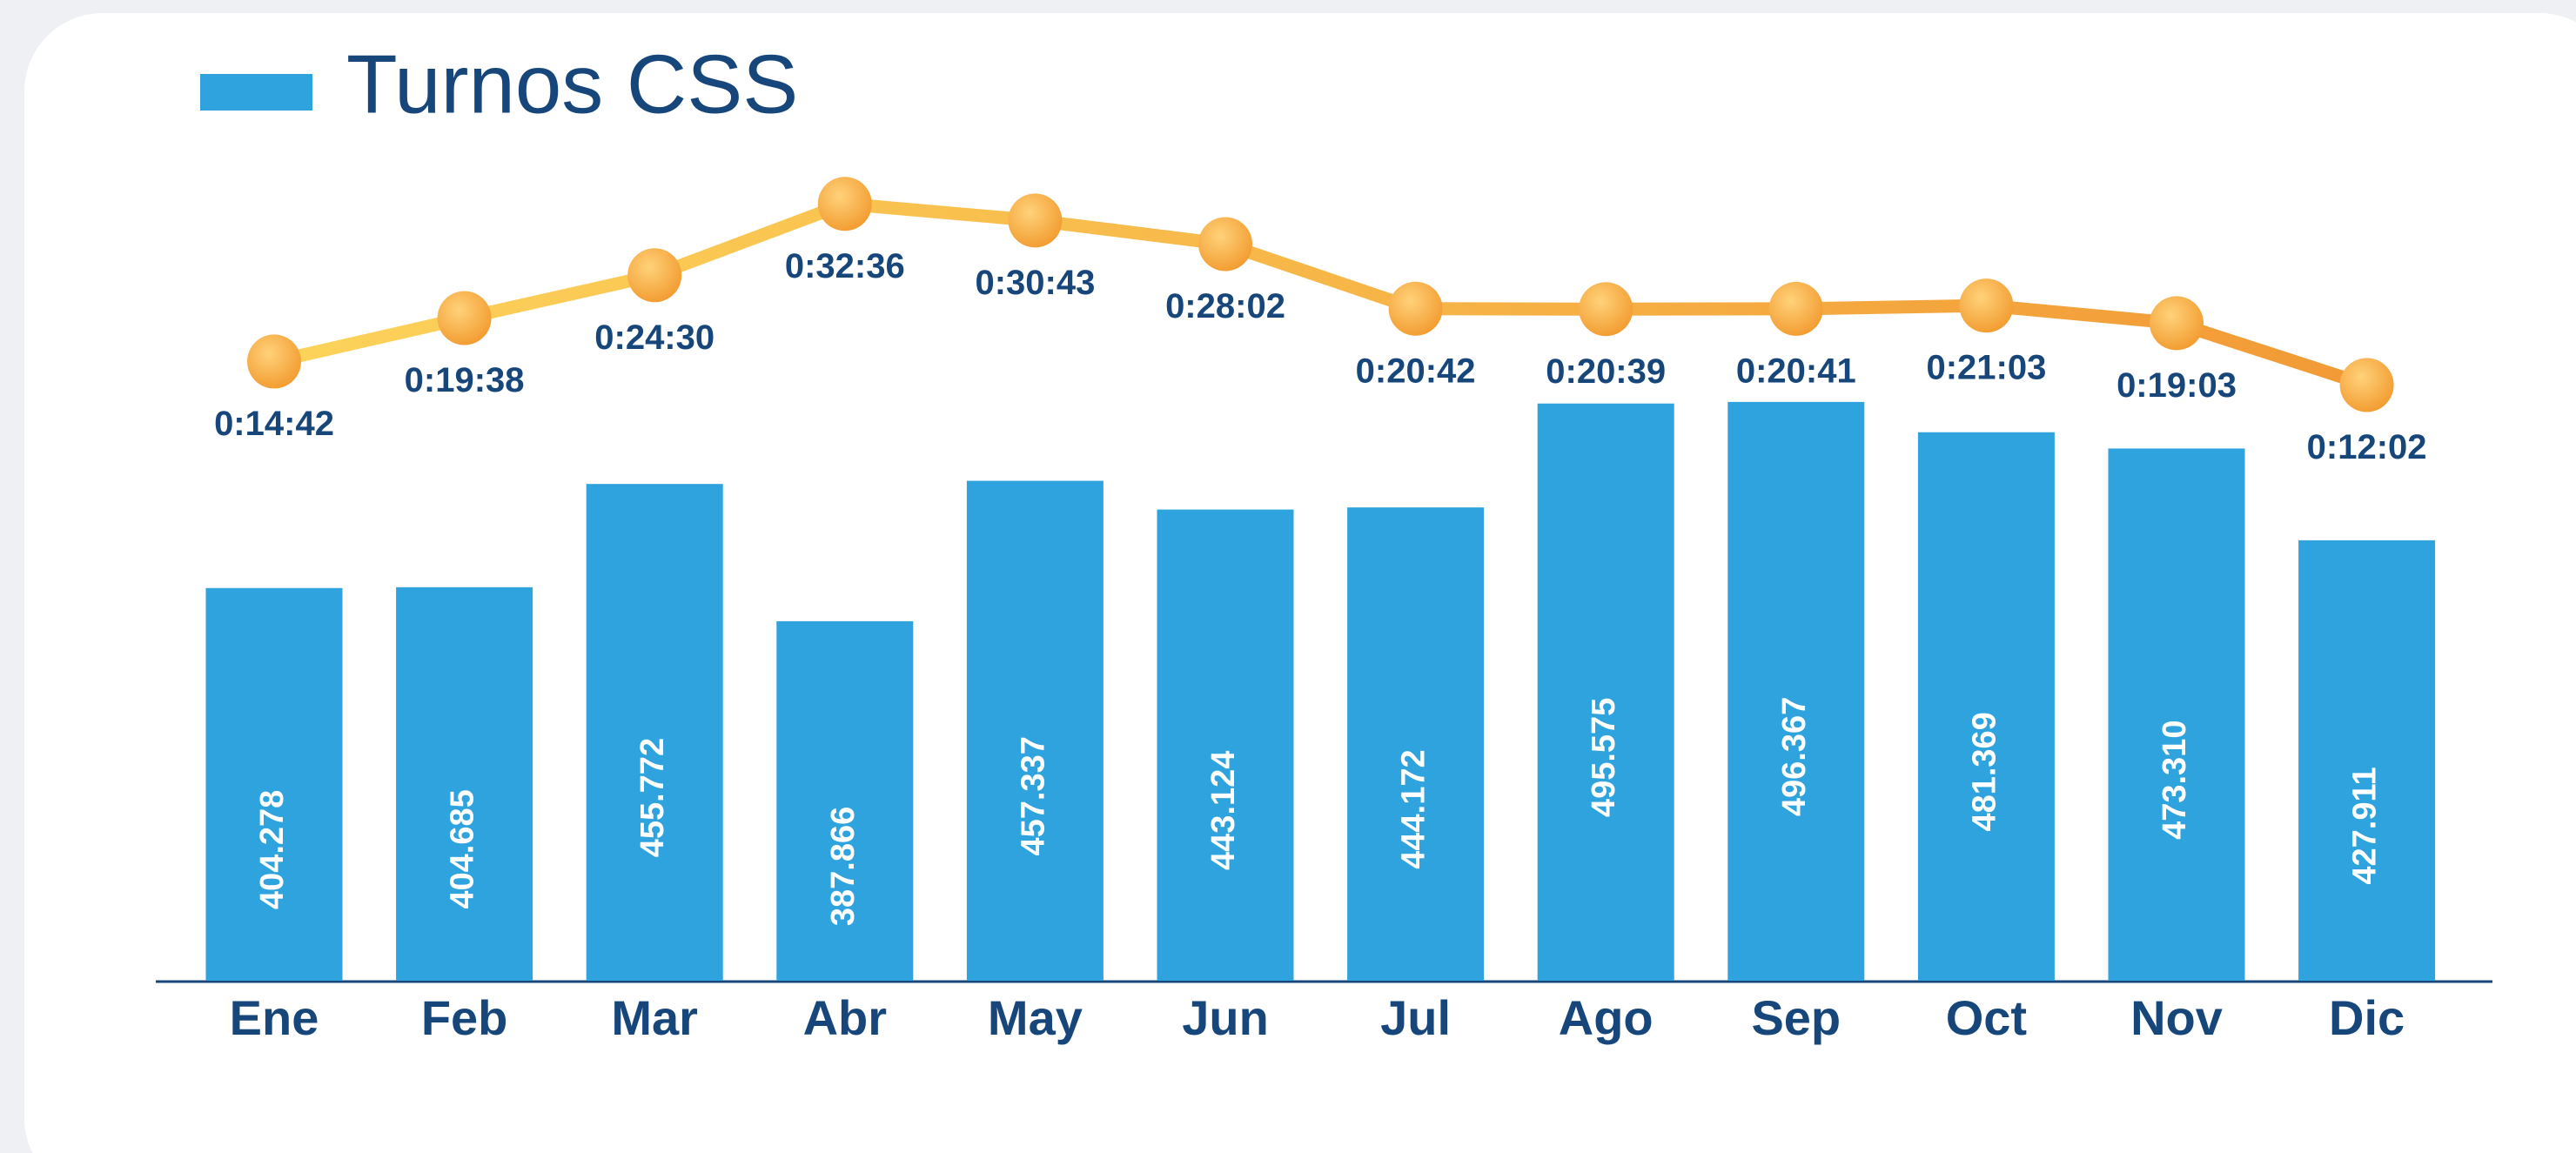  Describe the element at coordinates (274, 424) in the screenshot. I see `line-value-label: 0:14:42` at that location.